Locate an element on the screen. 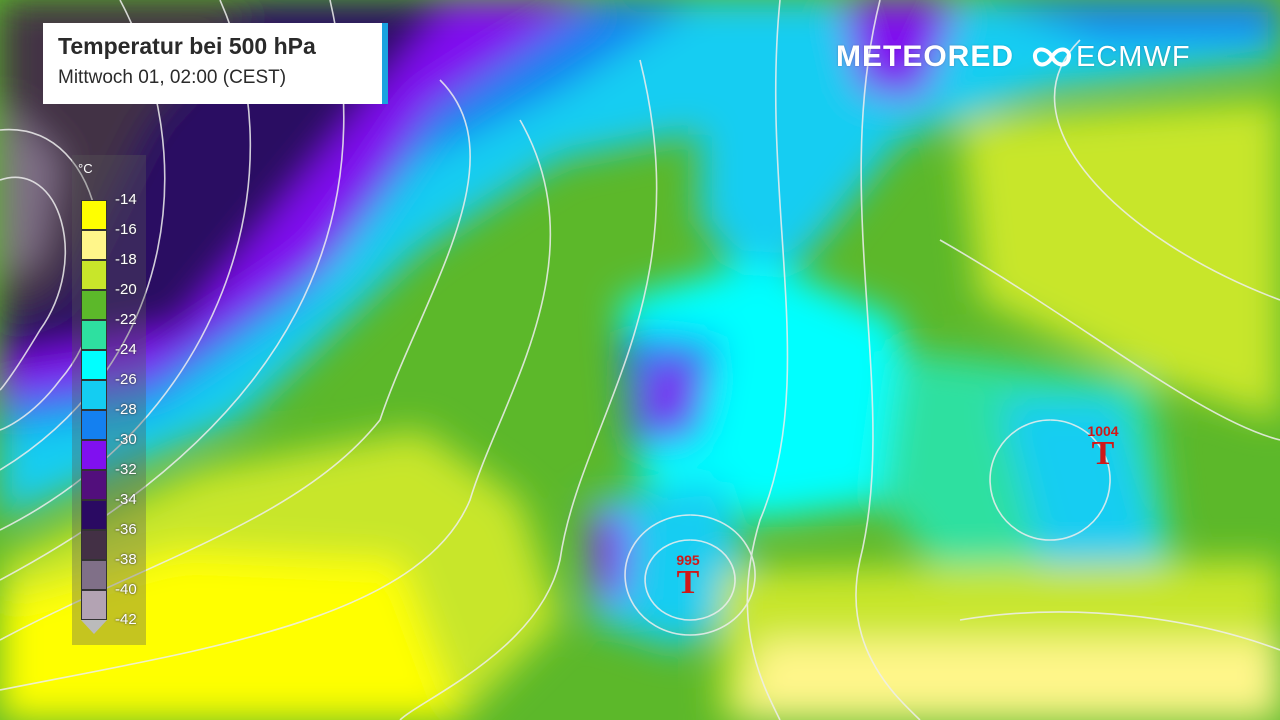 The image size is (1280, 720). legend-tick-label: -38 is located at coordinates (126, 559).